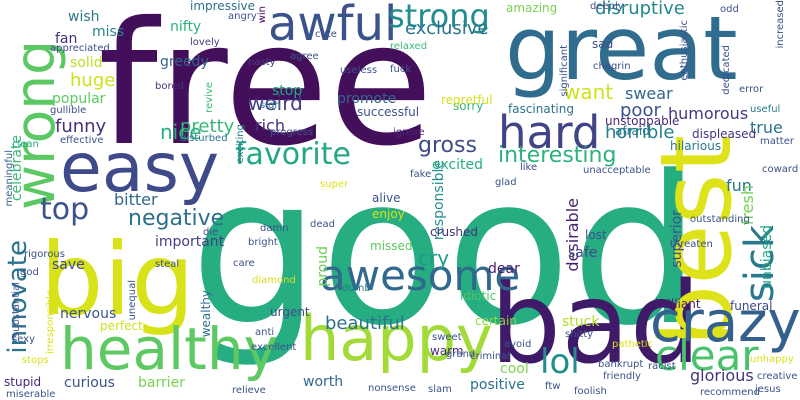  What do you see at coordinates (29, 272) in the screenshot?
I see `word-god: god` at bounding box center [29, 272].